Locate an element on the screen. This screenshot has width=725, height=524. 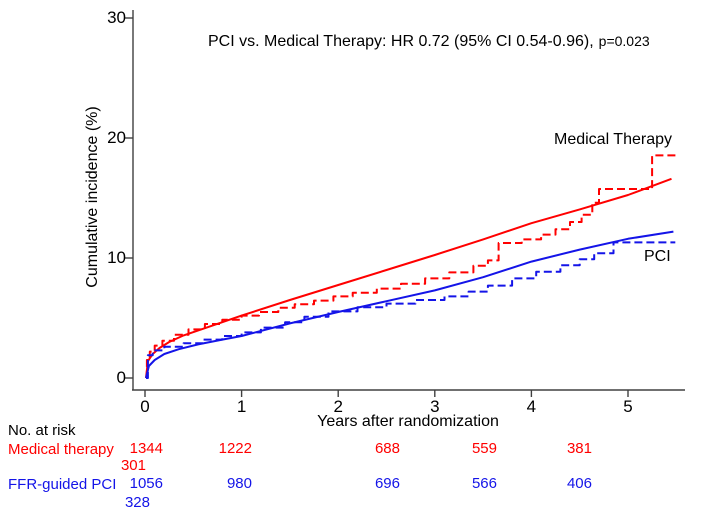
x-tick-label: 0 is located at coordinates (145, 406).